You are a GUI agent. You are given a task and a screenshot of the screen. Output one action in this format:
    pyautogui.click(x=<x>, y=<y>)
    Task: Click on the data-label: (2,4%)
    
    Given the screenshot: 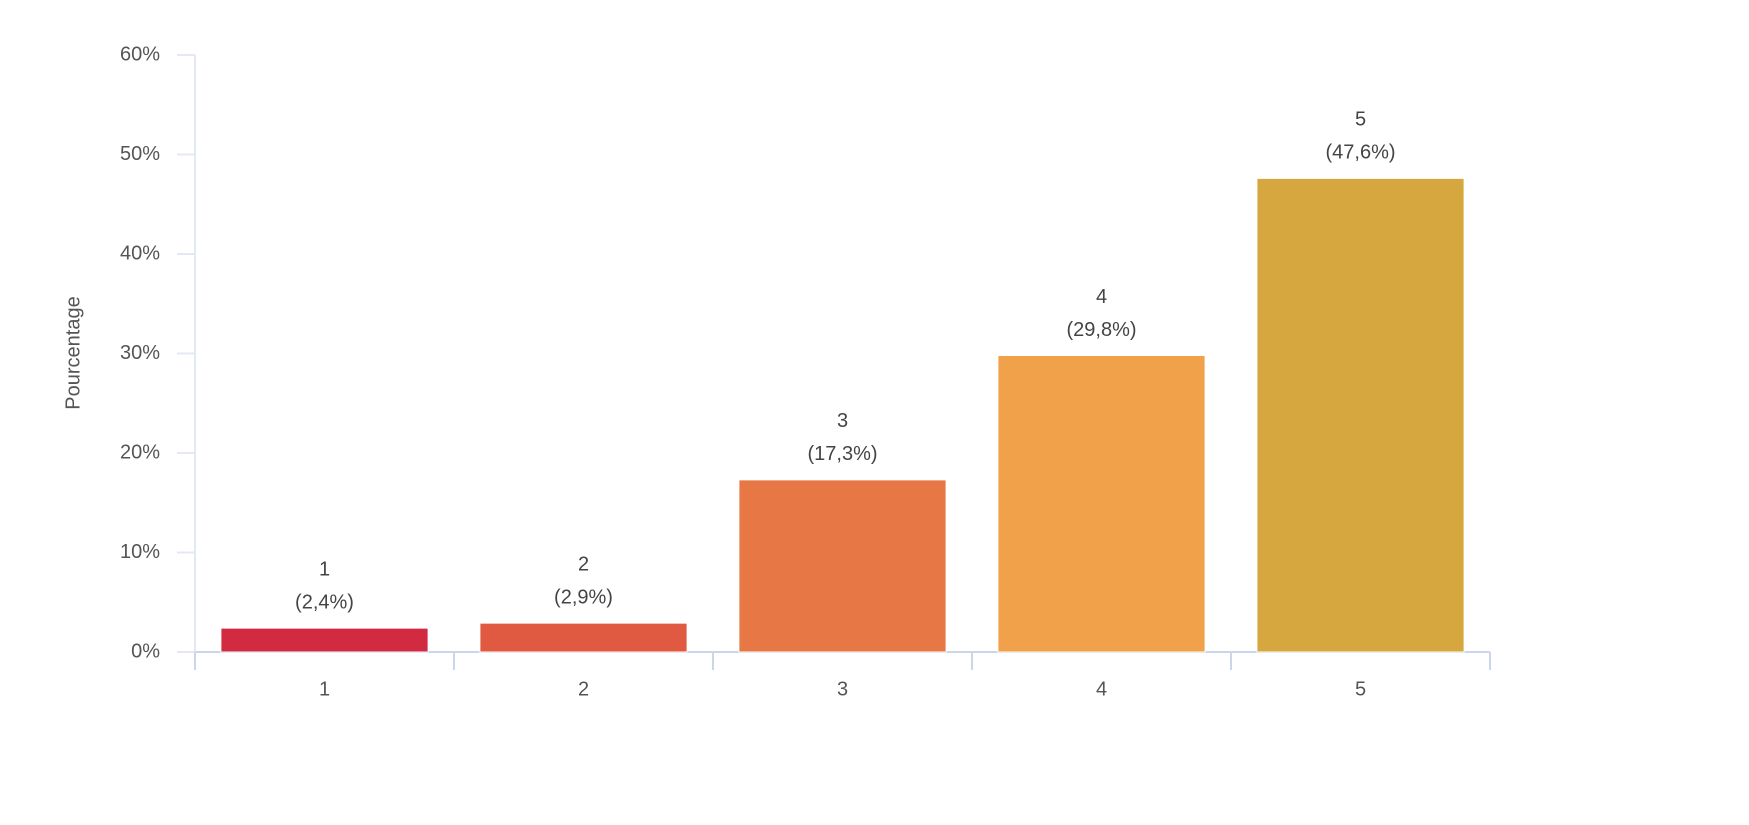 What is the action you would take?
    pyautogui.click(x=324, y=602)
    